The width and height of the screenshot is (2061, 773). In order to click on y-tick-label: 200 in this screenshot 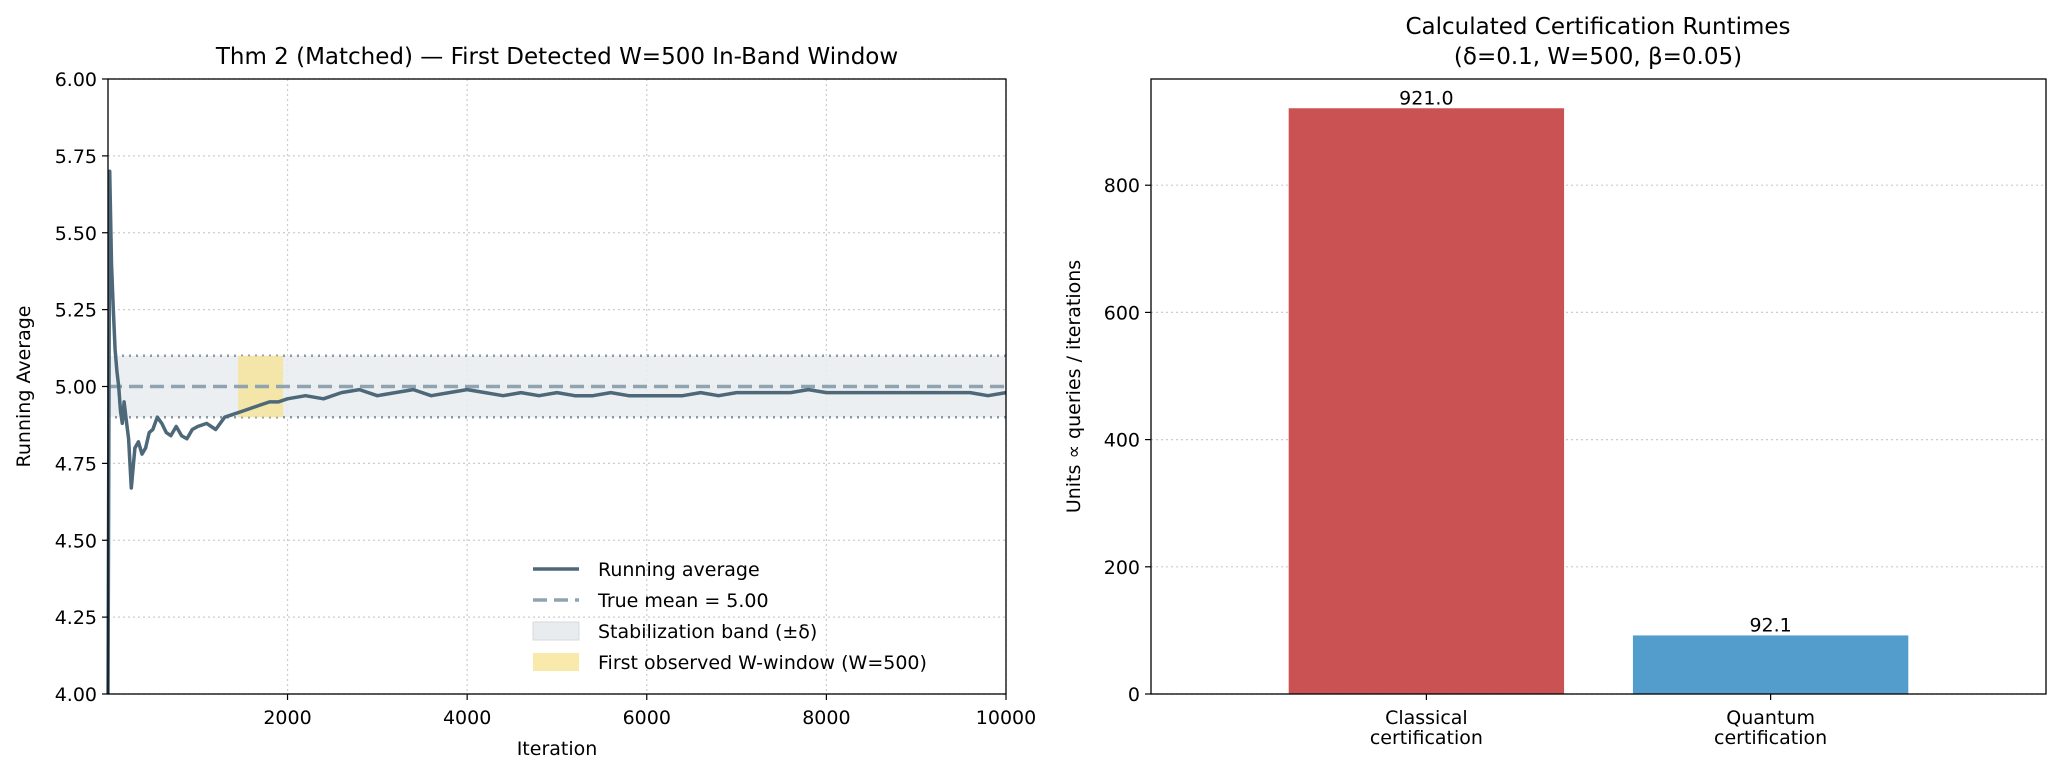, I will do `click(1122, 568)`.